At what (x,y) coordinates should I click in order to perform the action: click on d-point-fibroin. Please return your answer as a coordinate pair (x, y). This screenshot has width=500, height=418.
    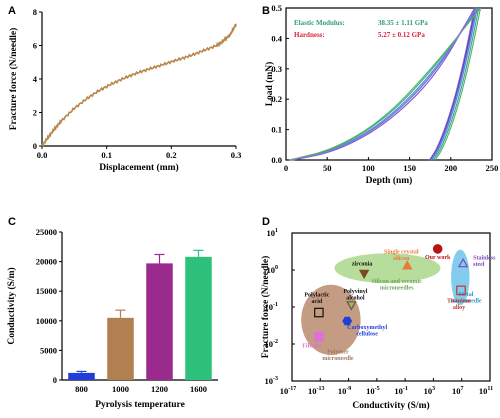
    Looking at the image, I should click on (319, 336).